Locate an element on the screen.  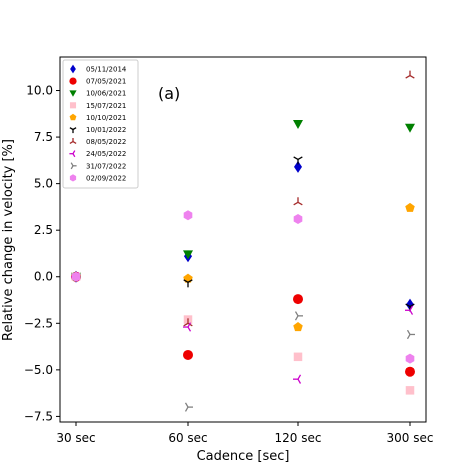
legend-label: 08/05/2022 is located at coordinates (106, 142).